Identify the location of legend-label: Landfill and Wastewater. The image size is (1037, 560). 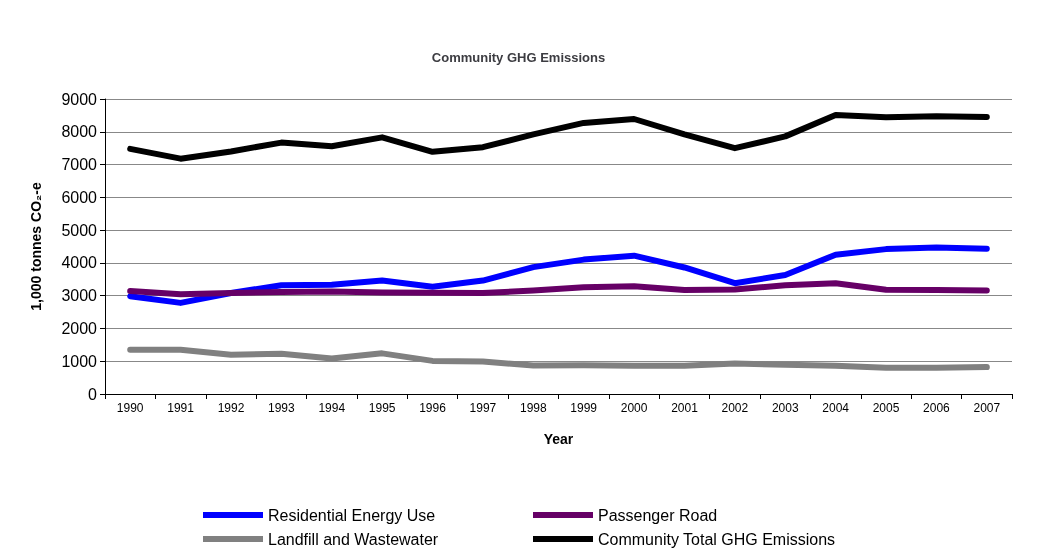
(353, 539).